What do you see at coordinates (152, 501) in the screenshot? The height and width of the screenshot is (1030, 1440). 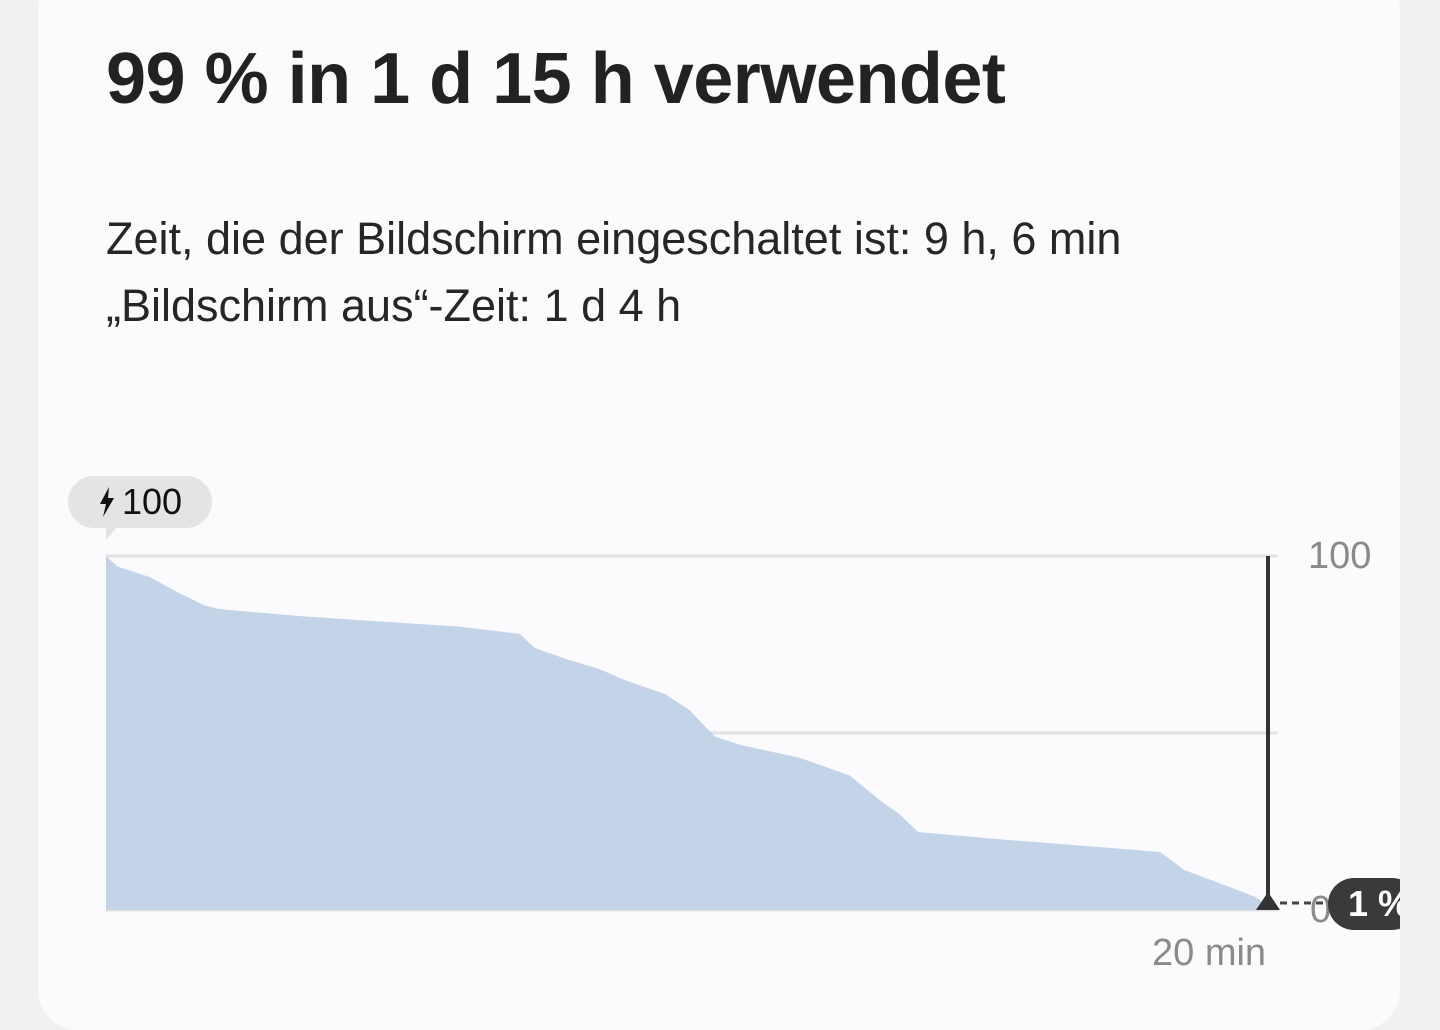 I see `start-level-label: 100` at bounding box center [152, 501].